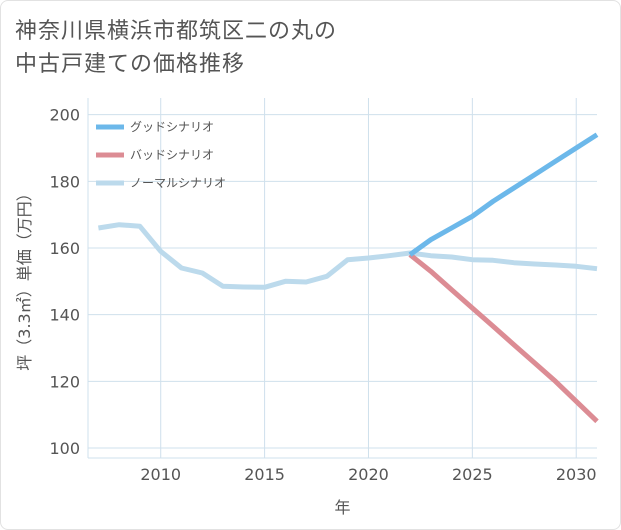 The height and width of the screenshot is (530, 621). What do you see at coordinates (64, 181) in the screenshot?
I see `y-tick-label-180: 180` at bounding box center [64, 181].